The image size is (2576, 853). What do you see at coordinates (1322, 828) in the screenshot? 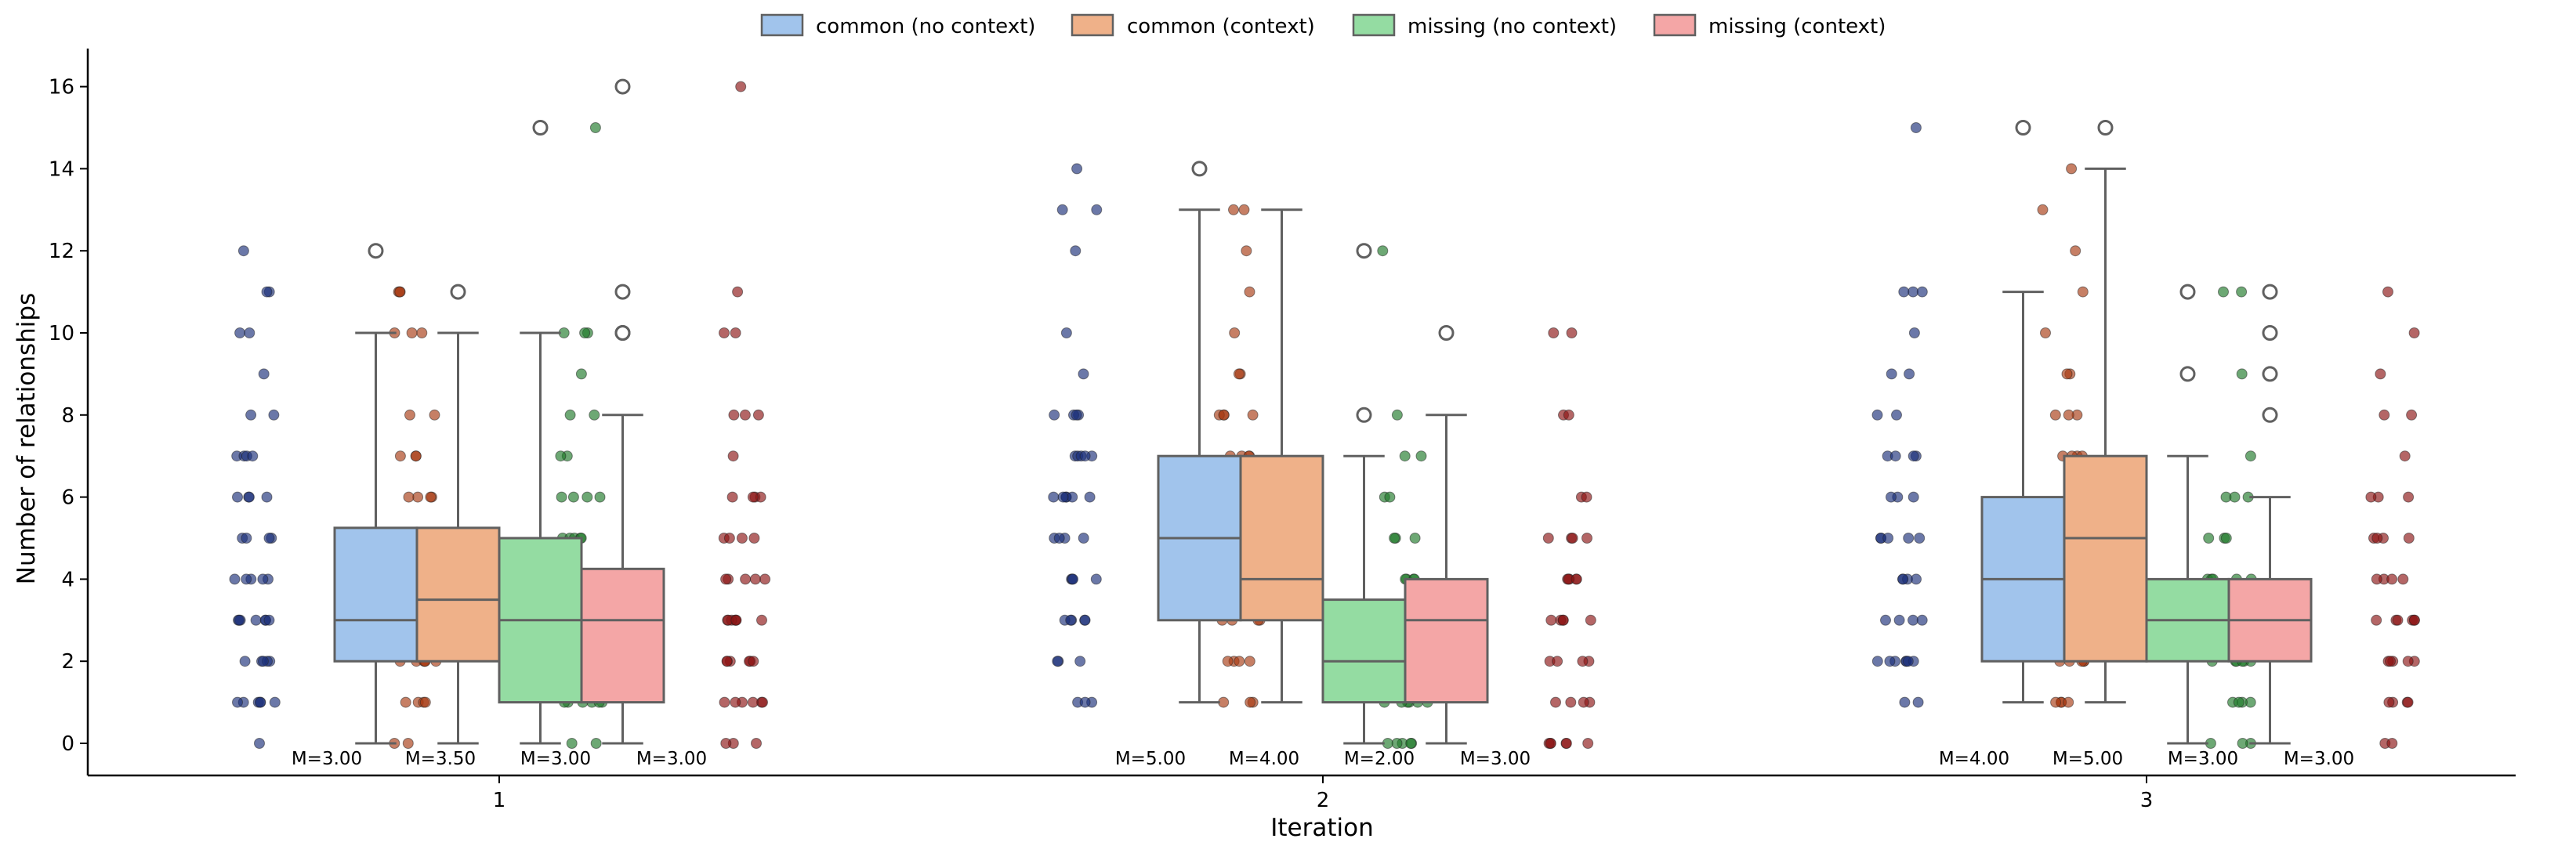
I see `x-axis-title: Iteration` at bounding box center [1322, 828].